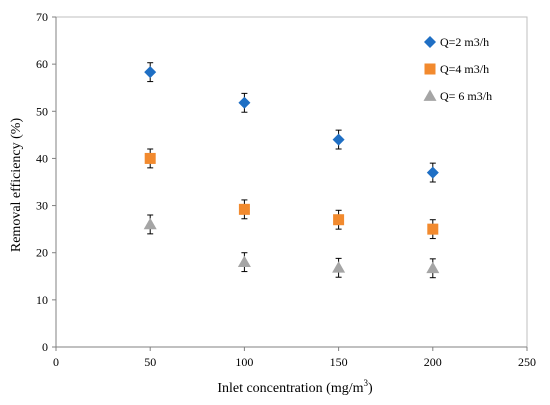  What do you see at coordinates (42, 64) in the screenshot?
I see `y-tick-label: 60` at bounding box center [42, 64].